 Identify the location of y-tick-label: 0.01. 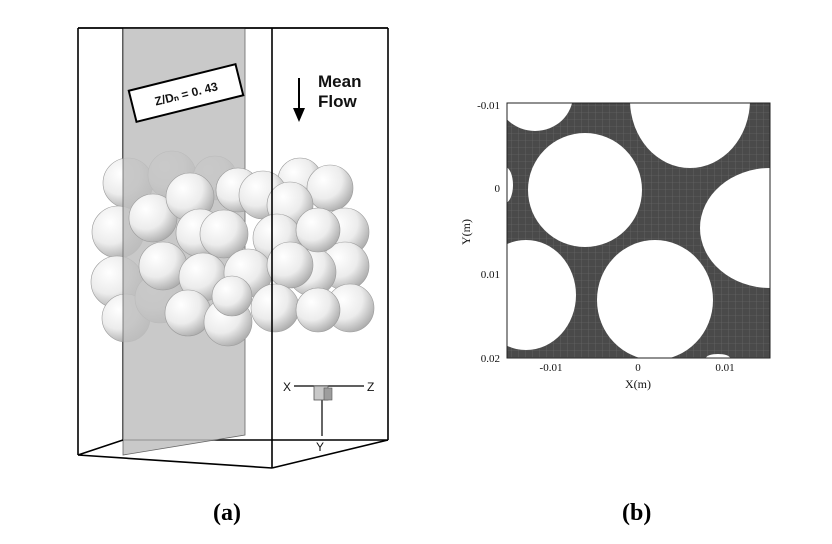
(490, 275).